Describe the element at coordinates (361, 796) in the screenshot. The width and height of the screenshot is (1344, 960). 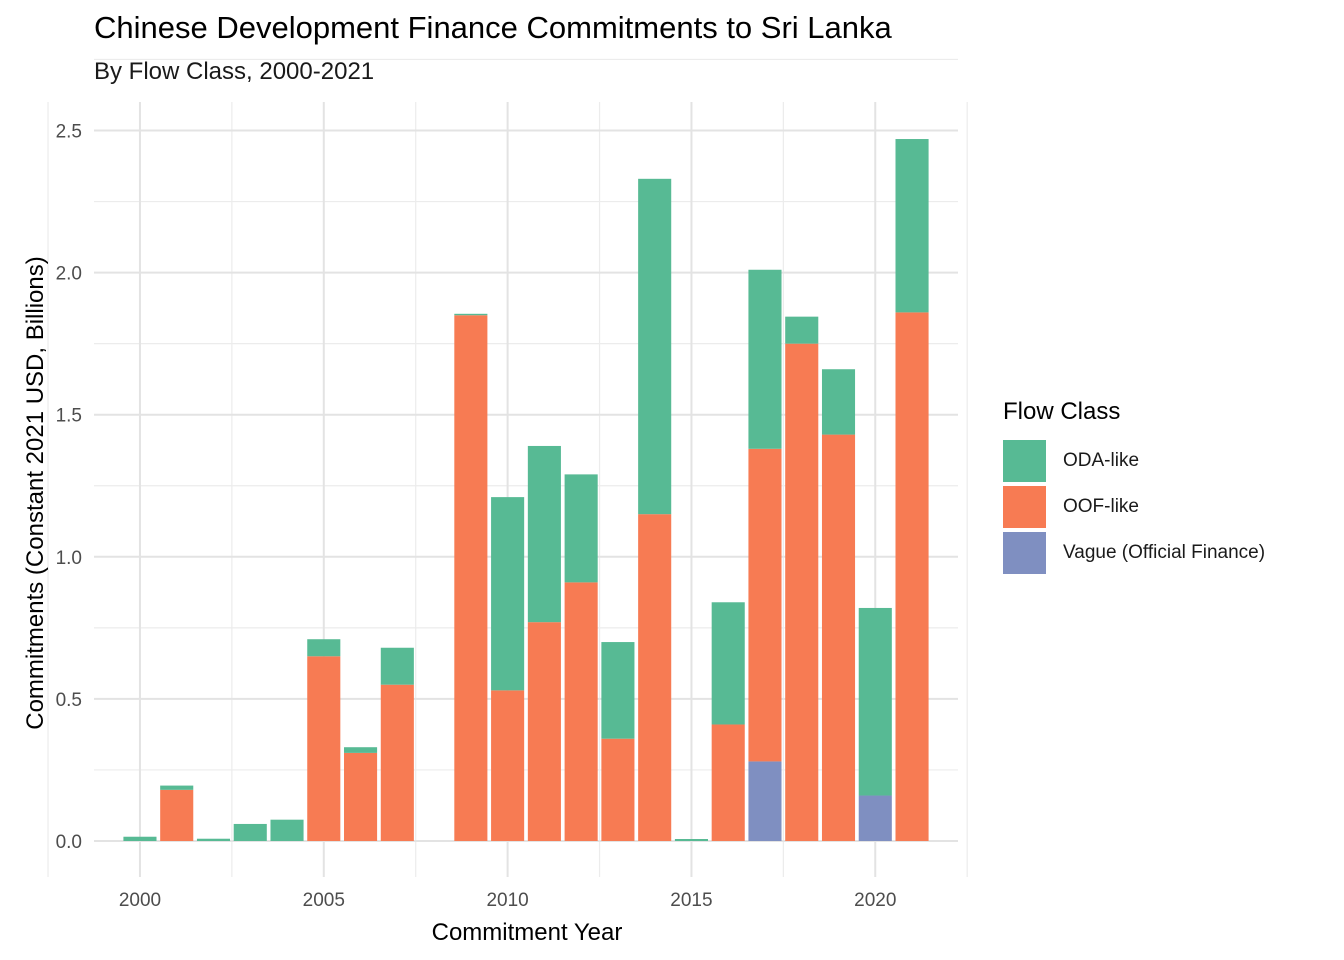
I see `bar-oof-like-2006` at that location.